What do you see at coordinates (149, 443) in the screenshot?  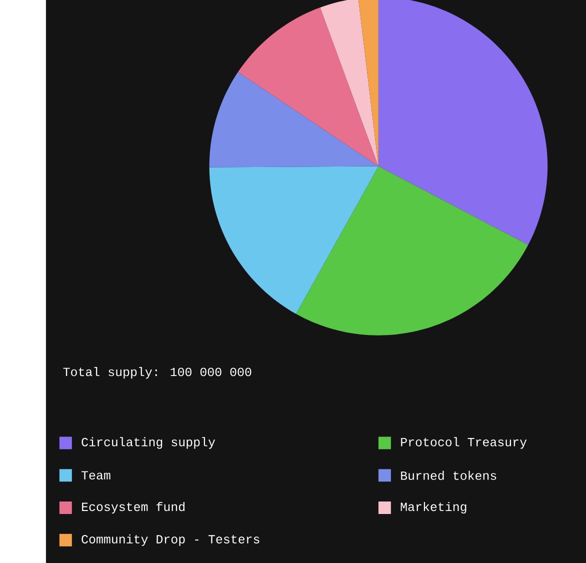 I see `legend-label: Circulating supply` at bounding box center [149, 443].